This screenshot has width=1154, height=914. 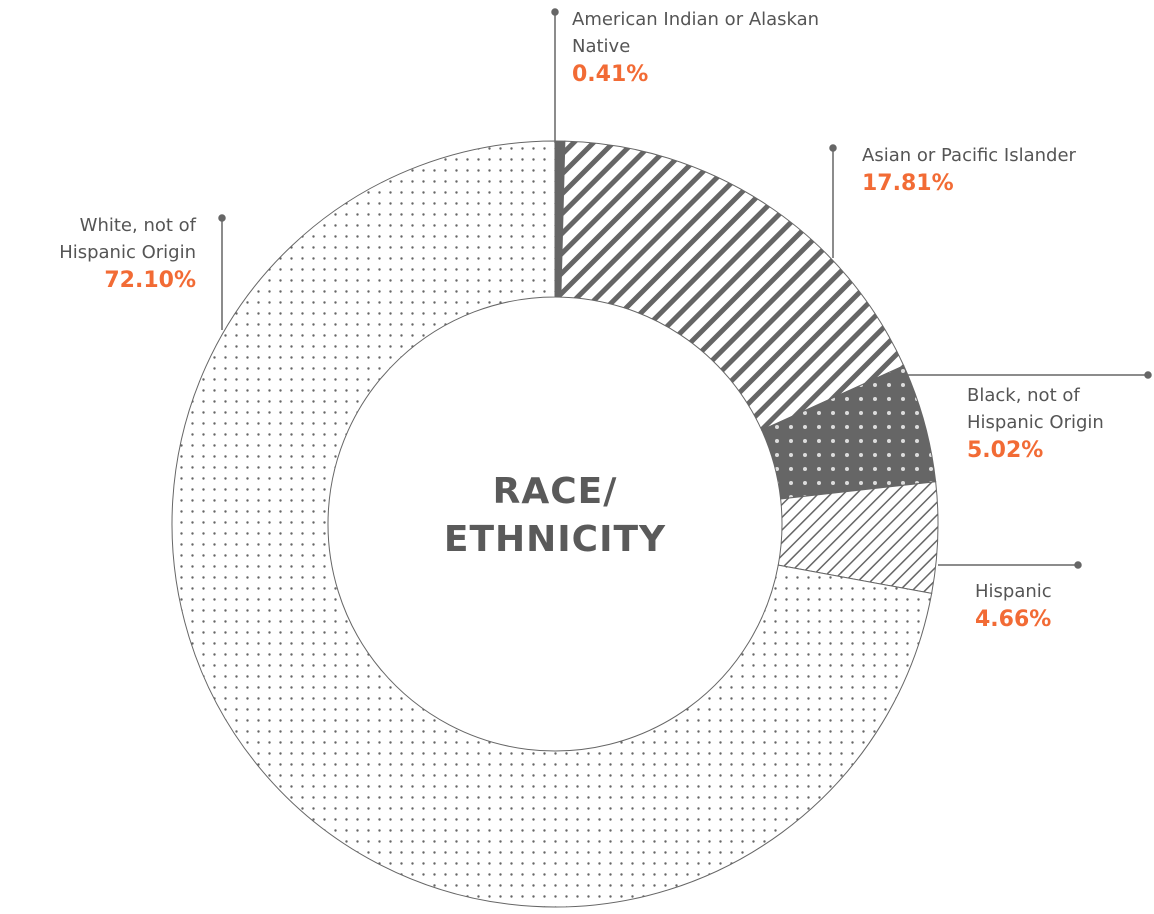 I want to click on slice-label: American Indian or Alaskan Native 0.41%, so click(x=702, y=48).